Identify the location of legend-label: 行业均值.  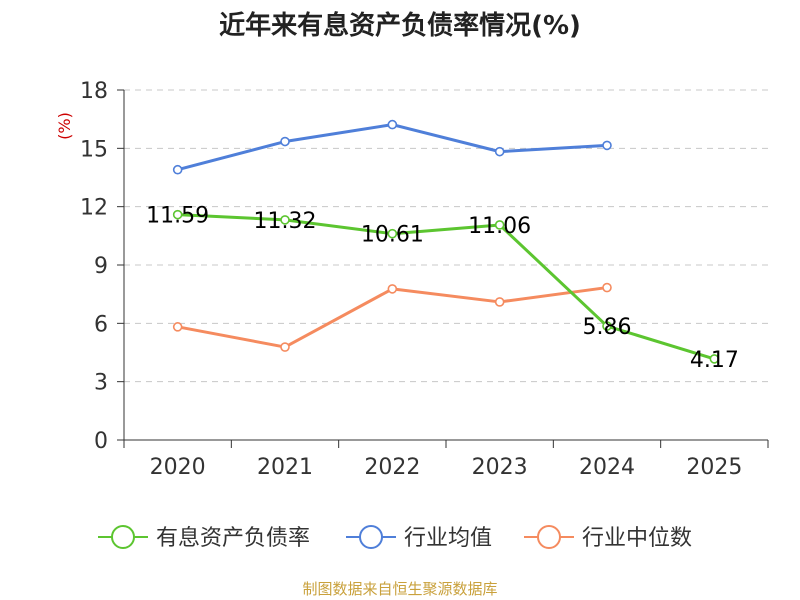
(448, 538).